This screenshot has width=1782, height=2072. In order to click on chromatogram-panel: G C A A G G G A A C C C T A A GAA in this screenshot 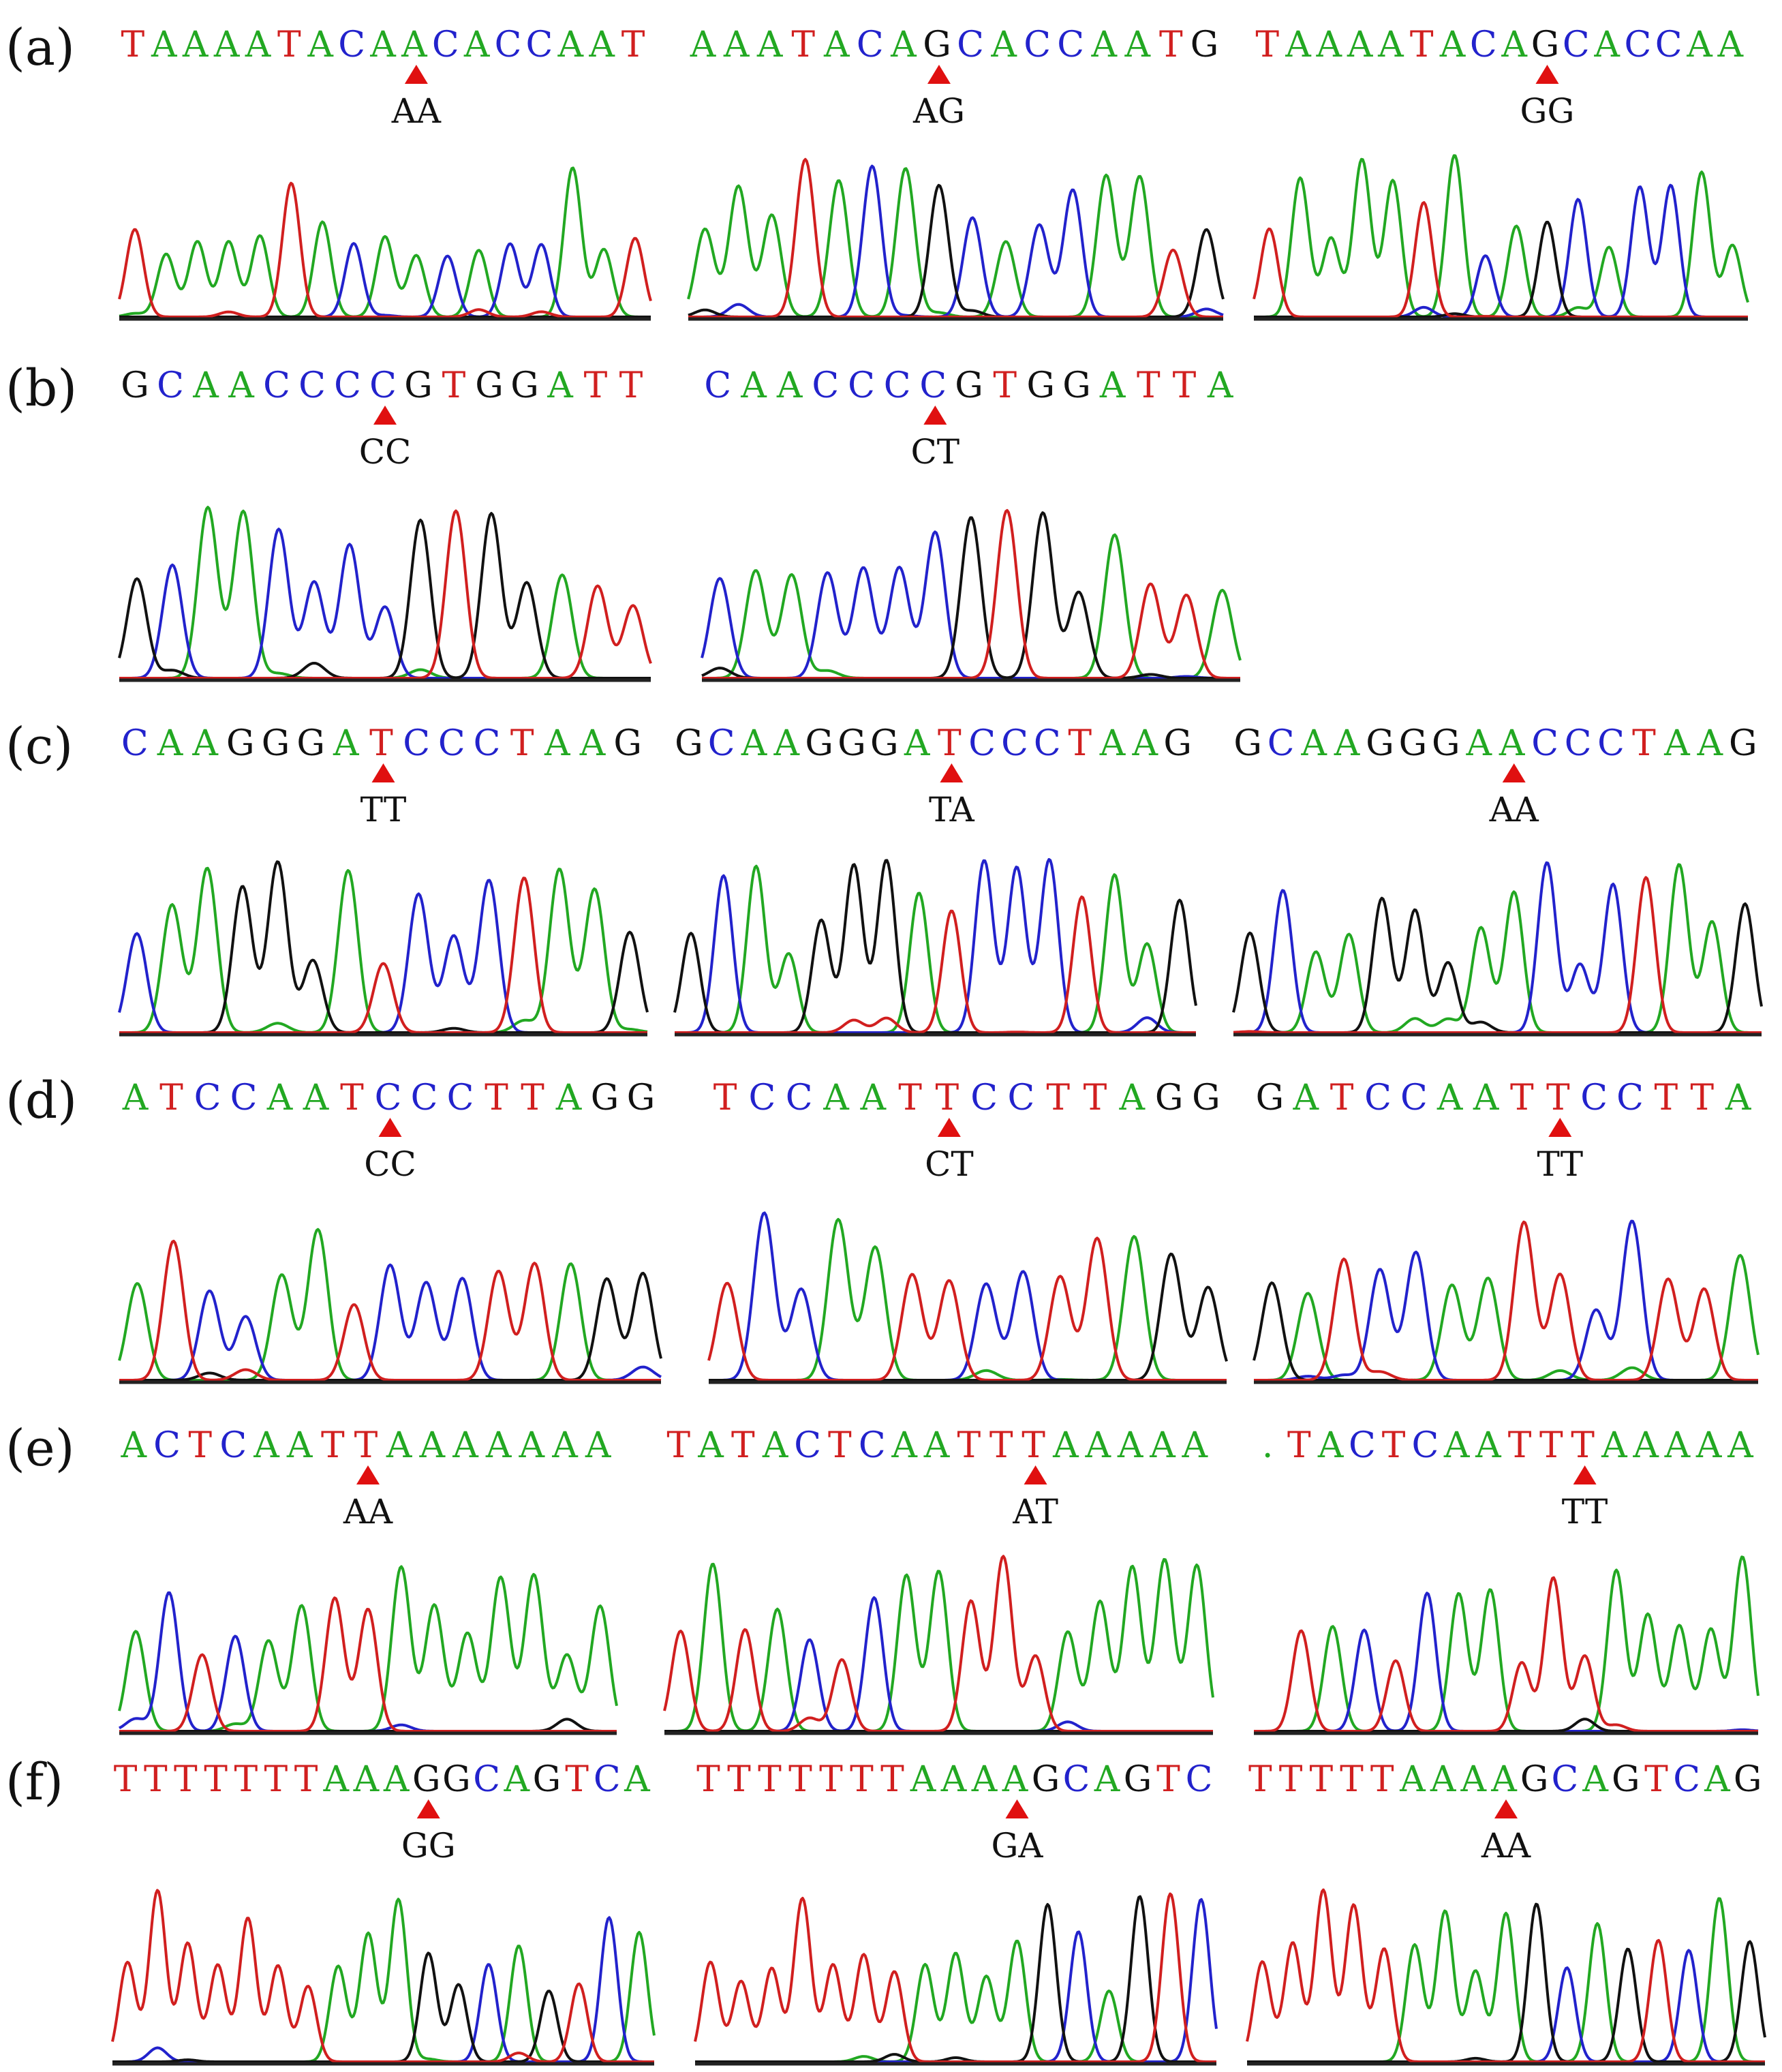, I will do `click(1497, 880)`.